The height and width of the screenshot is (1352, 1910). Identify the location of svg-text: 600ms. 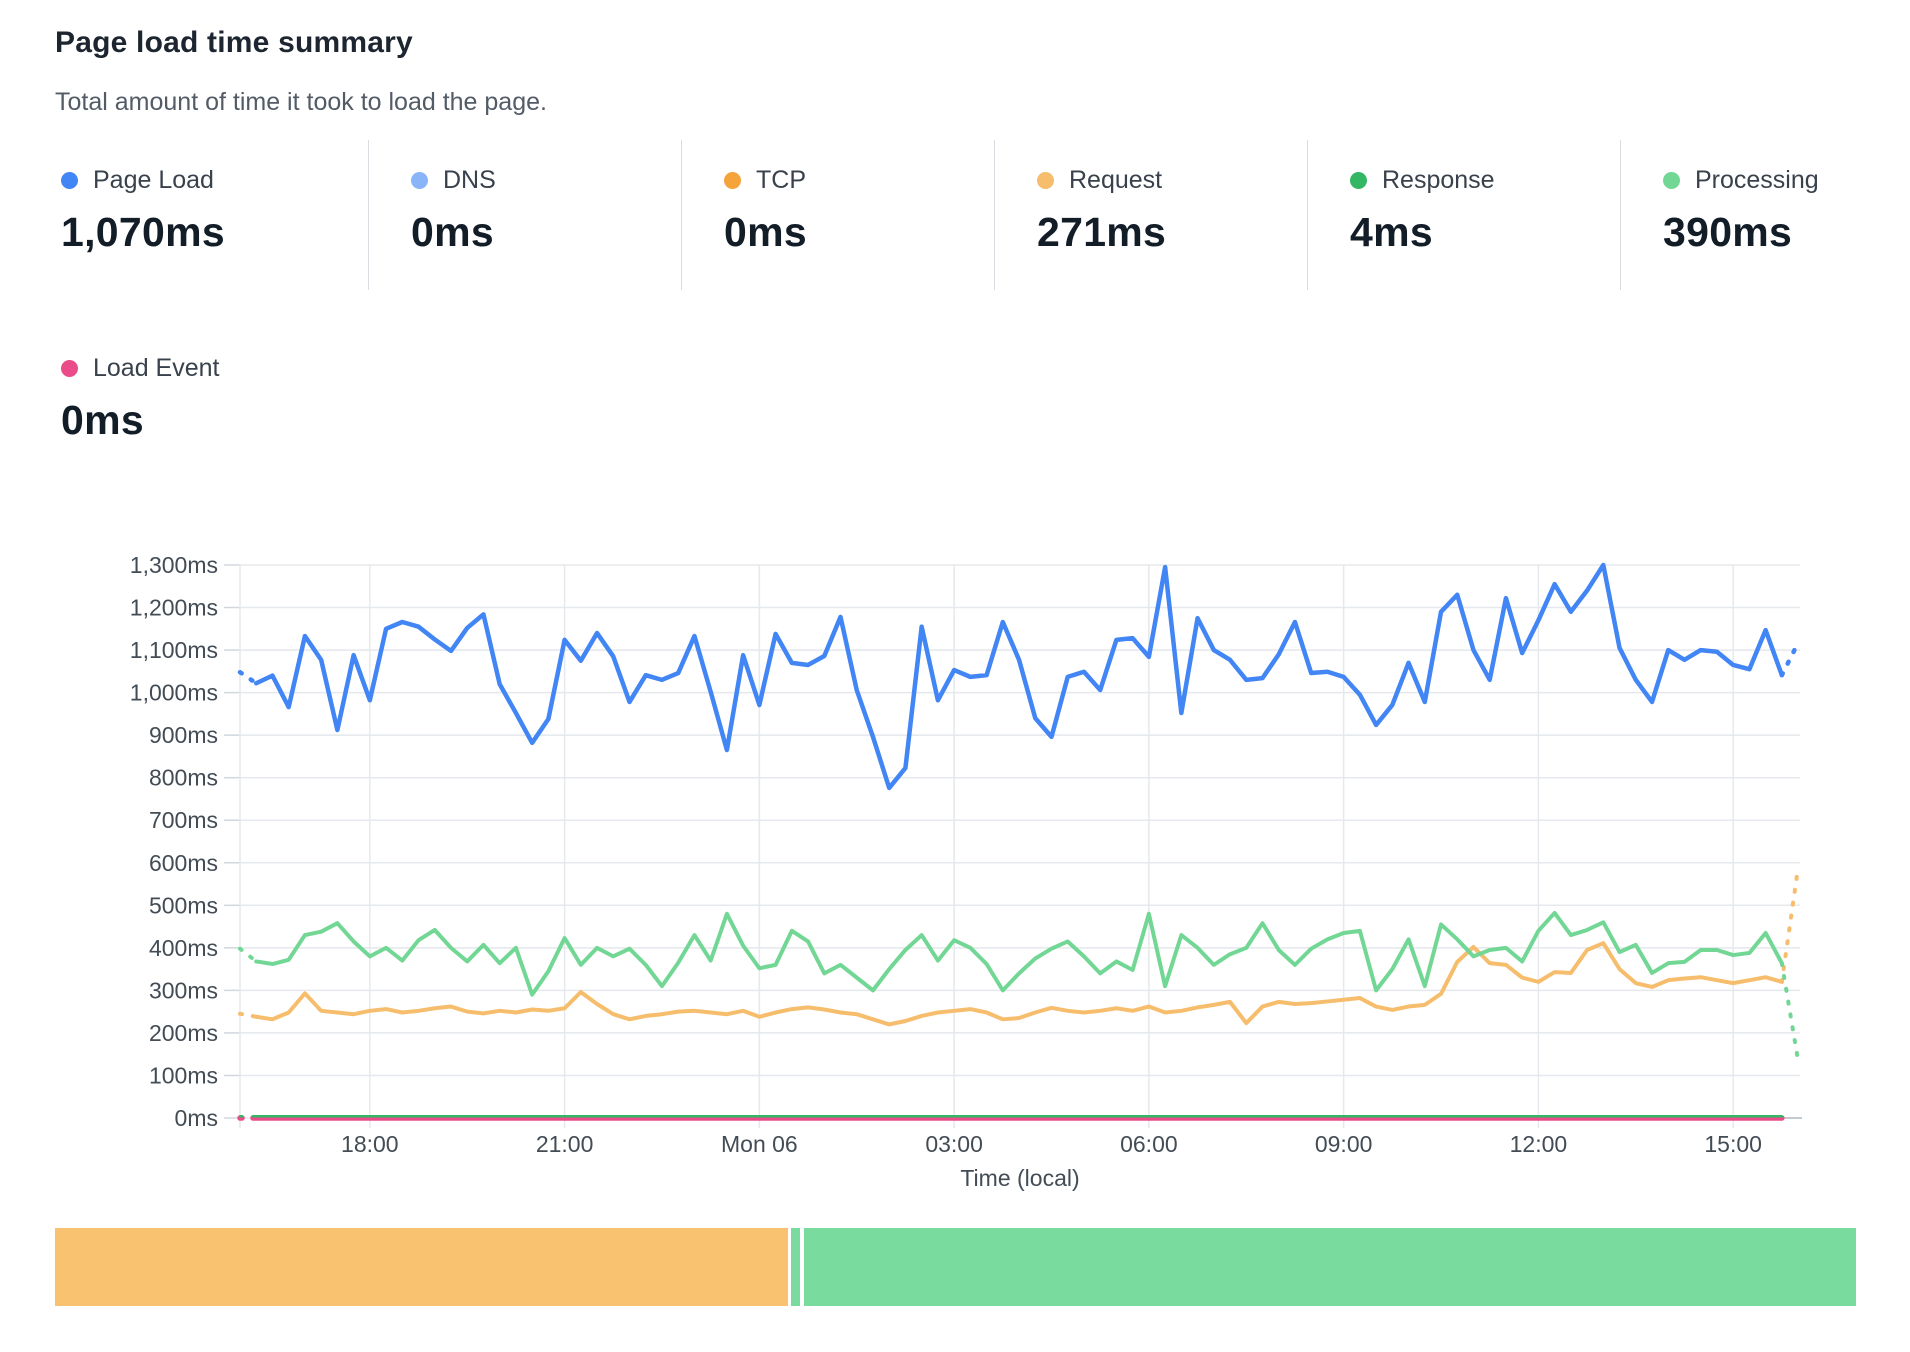
(183, 863).